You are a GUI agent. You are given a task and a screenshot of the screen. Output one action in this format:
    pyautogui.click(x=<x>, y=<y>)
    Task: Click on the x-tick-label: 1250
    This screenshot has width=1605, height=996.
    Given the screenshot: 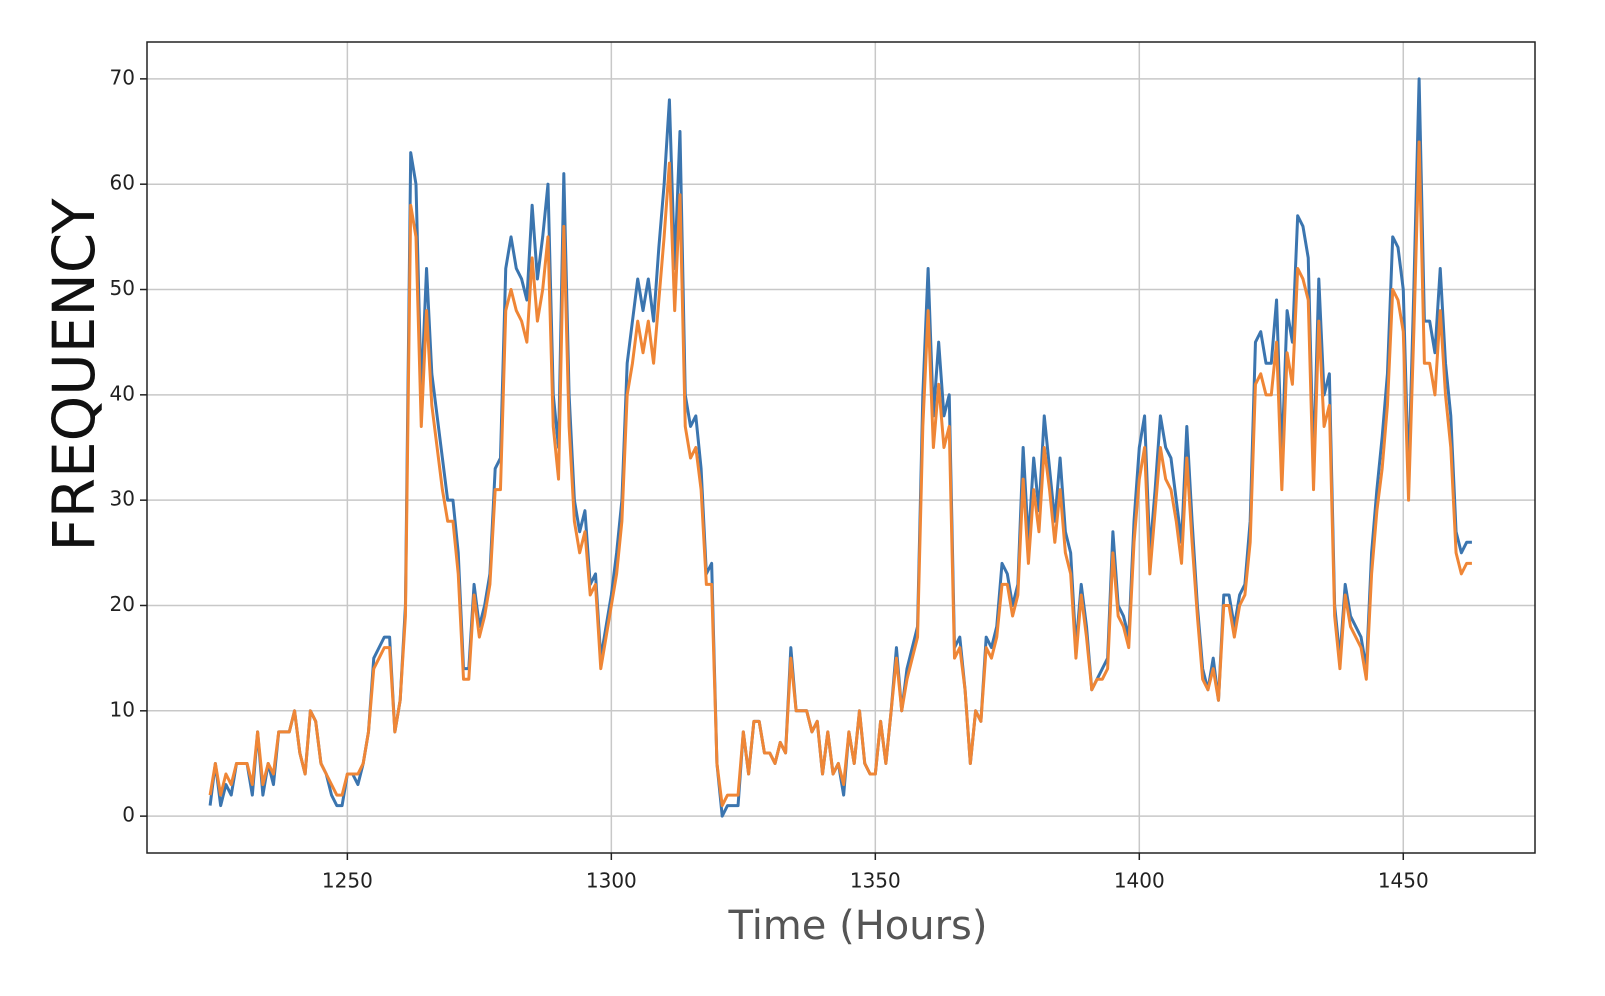 What is the action you would take?
    pyautogui.click(x=347, y=881)
    